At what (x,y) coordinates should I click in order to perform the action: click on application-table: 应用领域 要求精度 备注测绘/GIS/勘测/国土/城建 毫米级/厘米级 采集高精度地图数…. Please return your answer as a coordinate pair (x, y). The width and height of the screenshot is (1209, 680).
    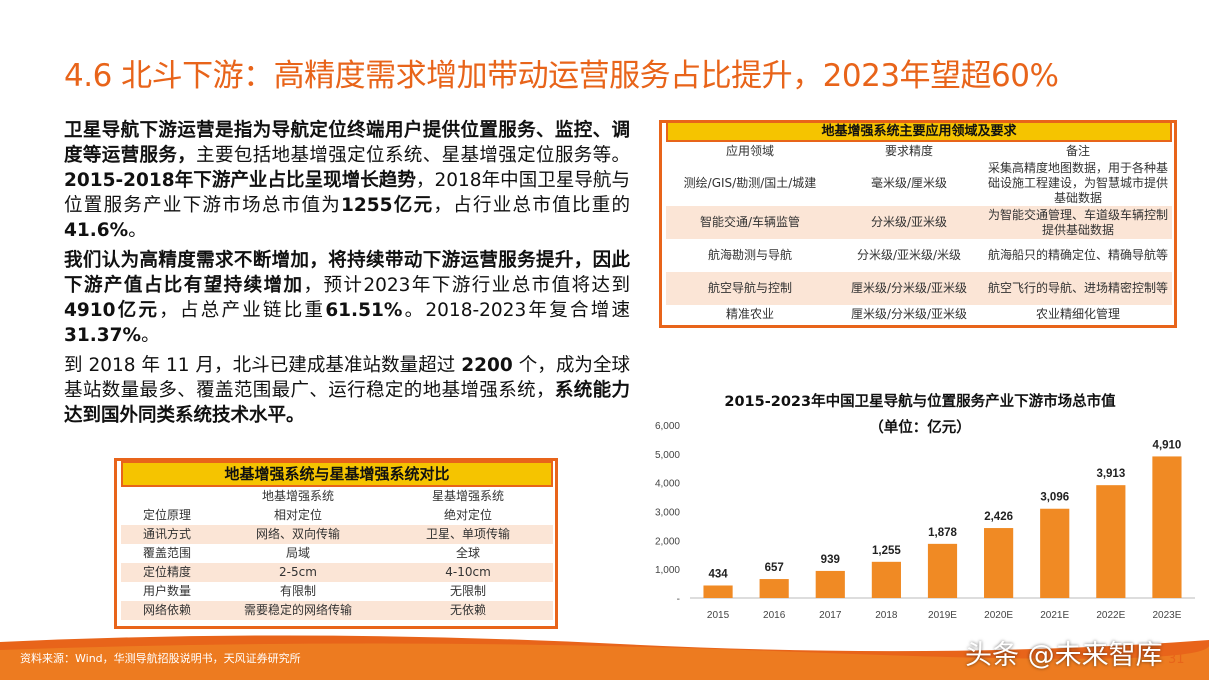
    Looking at the image, I should click on (919, 233).